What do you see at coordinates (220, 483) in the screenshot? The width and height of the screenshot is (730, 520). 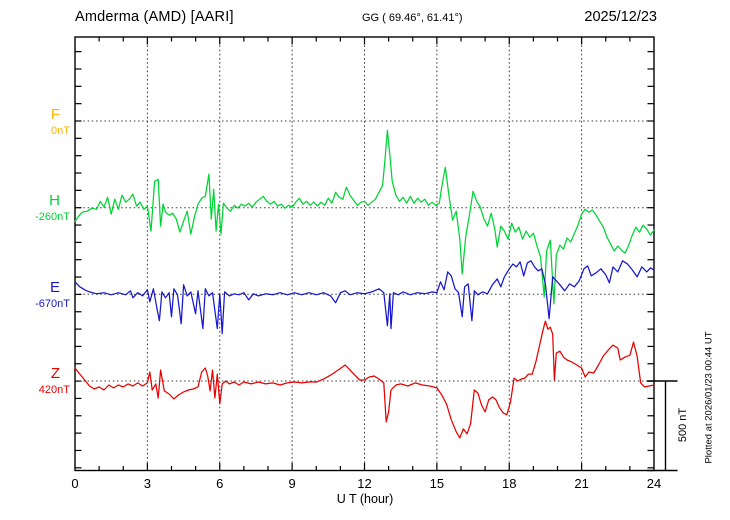 I see `x-tick-label: 6` at bounding box center [220, 483].